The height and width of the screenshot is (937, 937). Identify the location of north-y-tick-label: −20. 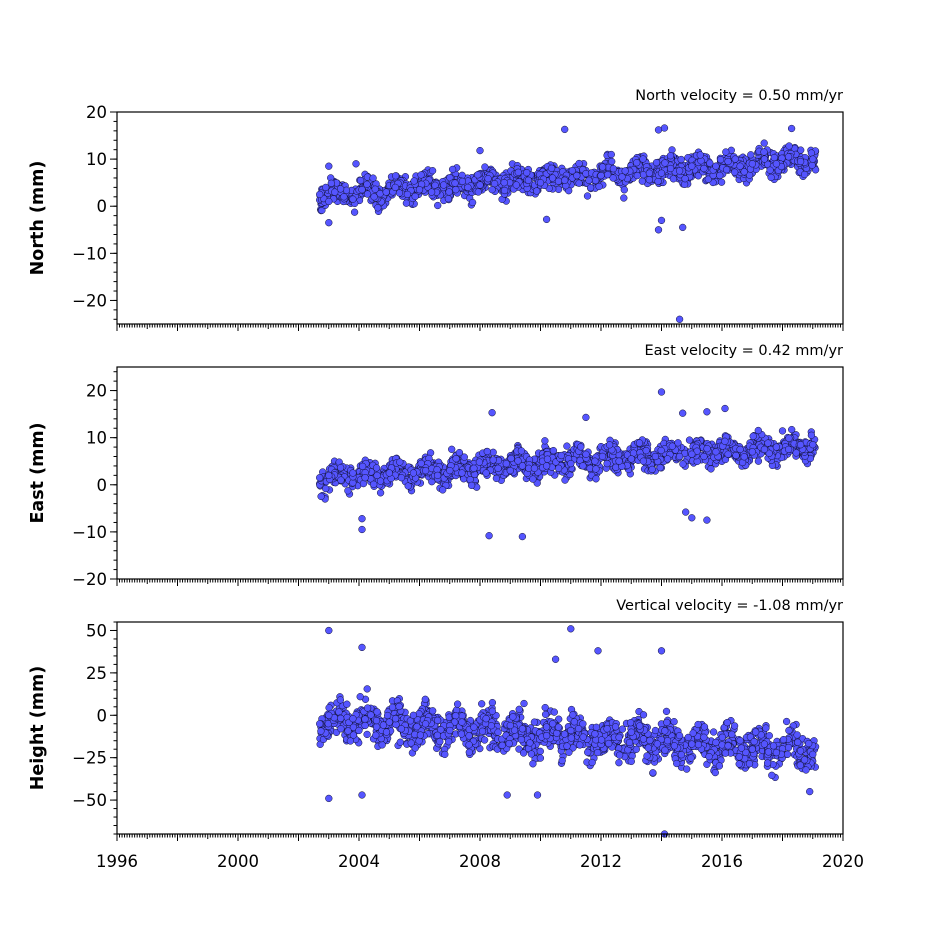
(89, 300).